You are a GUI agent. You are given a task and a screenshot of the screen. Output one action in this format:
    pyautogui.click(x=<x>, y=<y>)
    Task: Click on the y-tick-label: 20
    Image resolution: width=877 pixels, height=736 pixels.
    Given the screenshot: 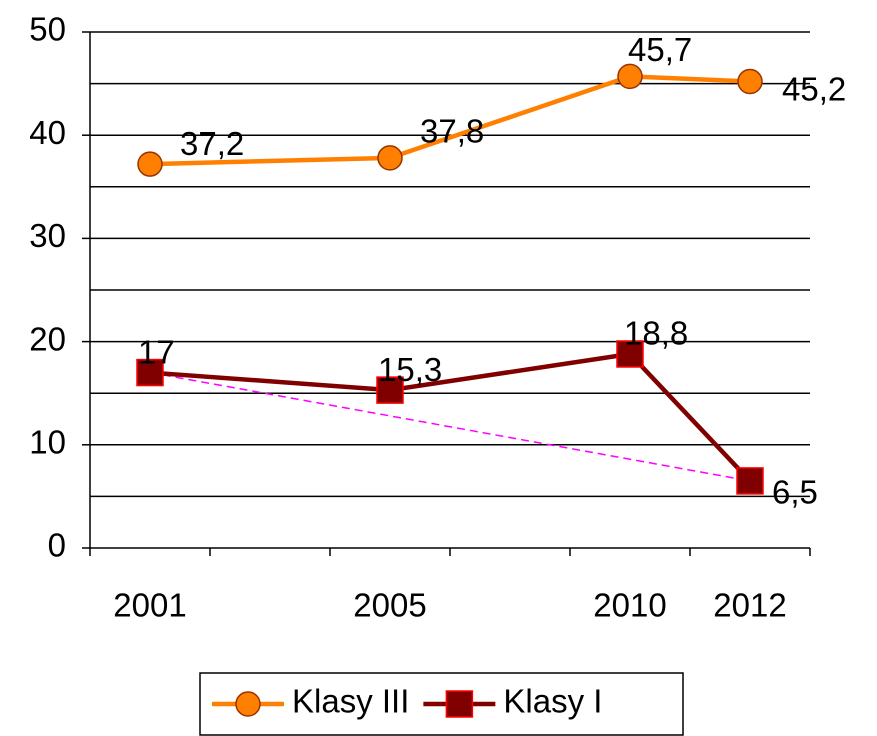 What is the action you would take?
    pyautogui.click(x=47, y=338)
    